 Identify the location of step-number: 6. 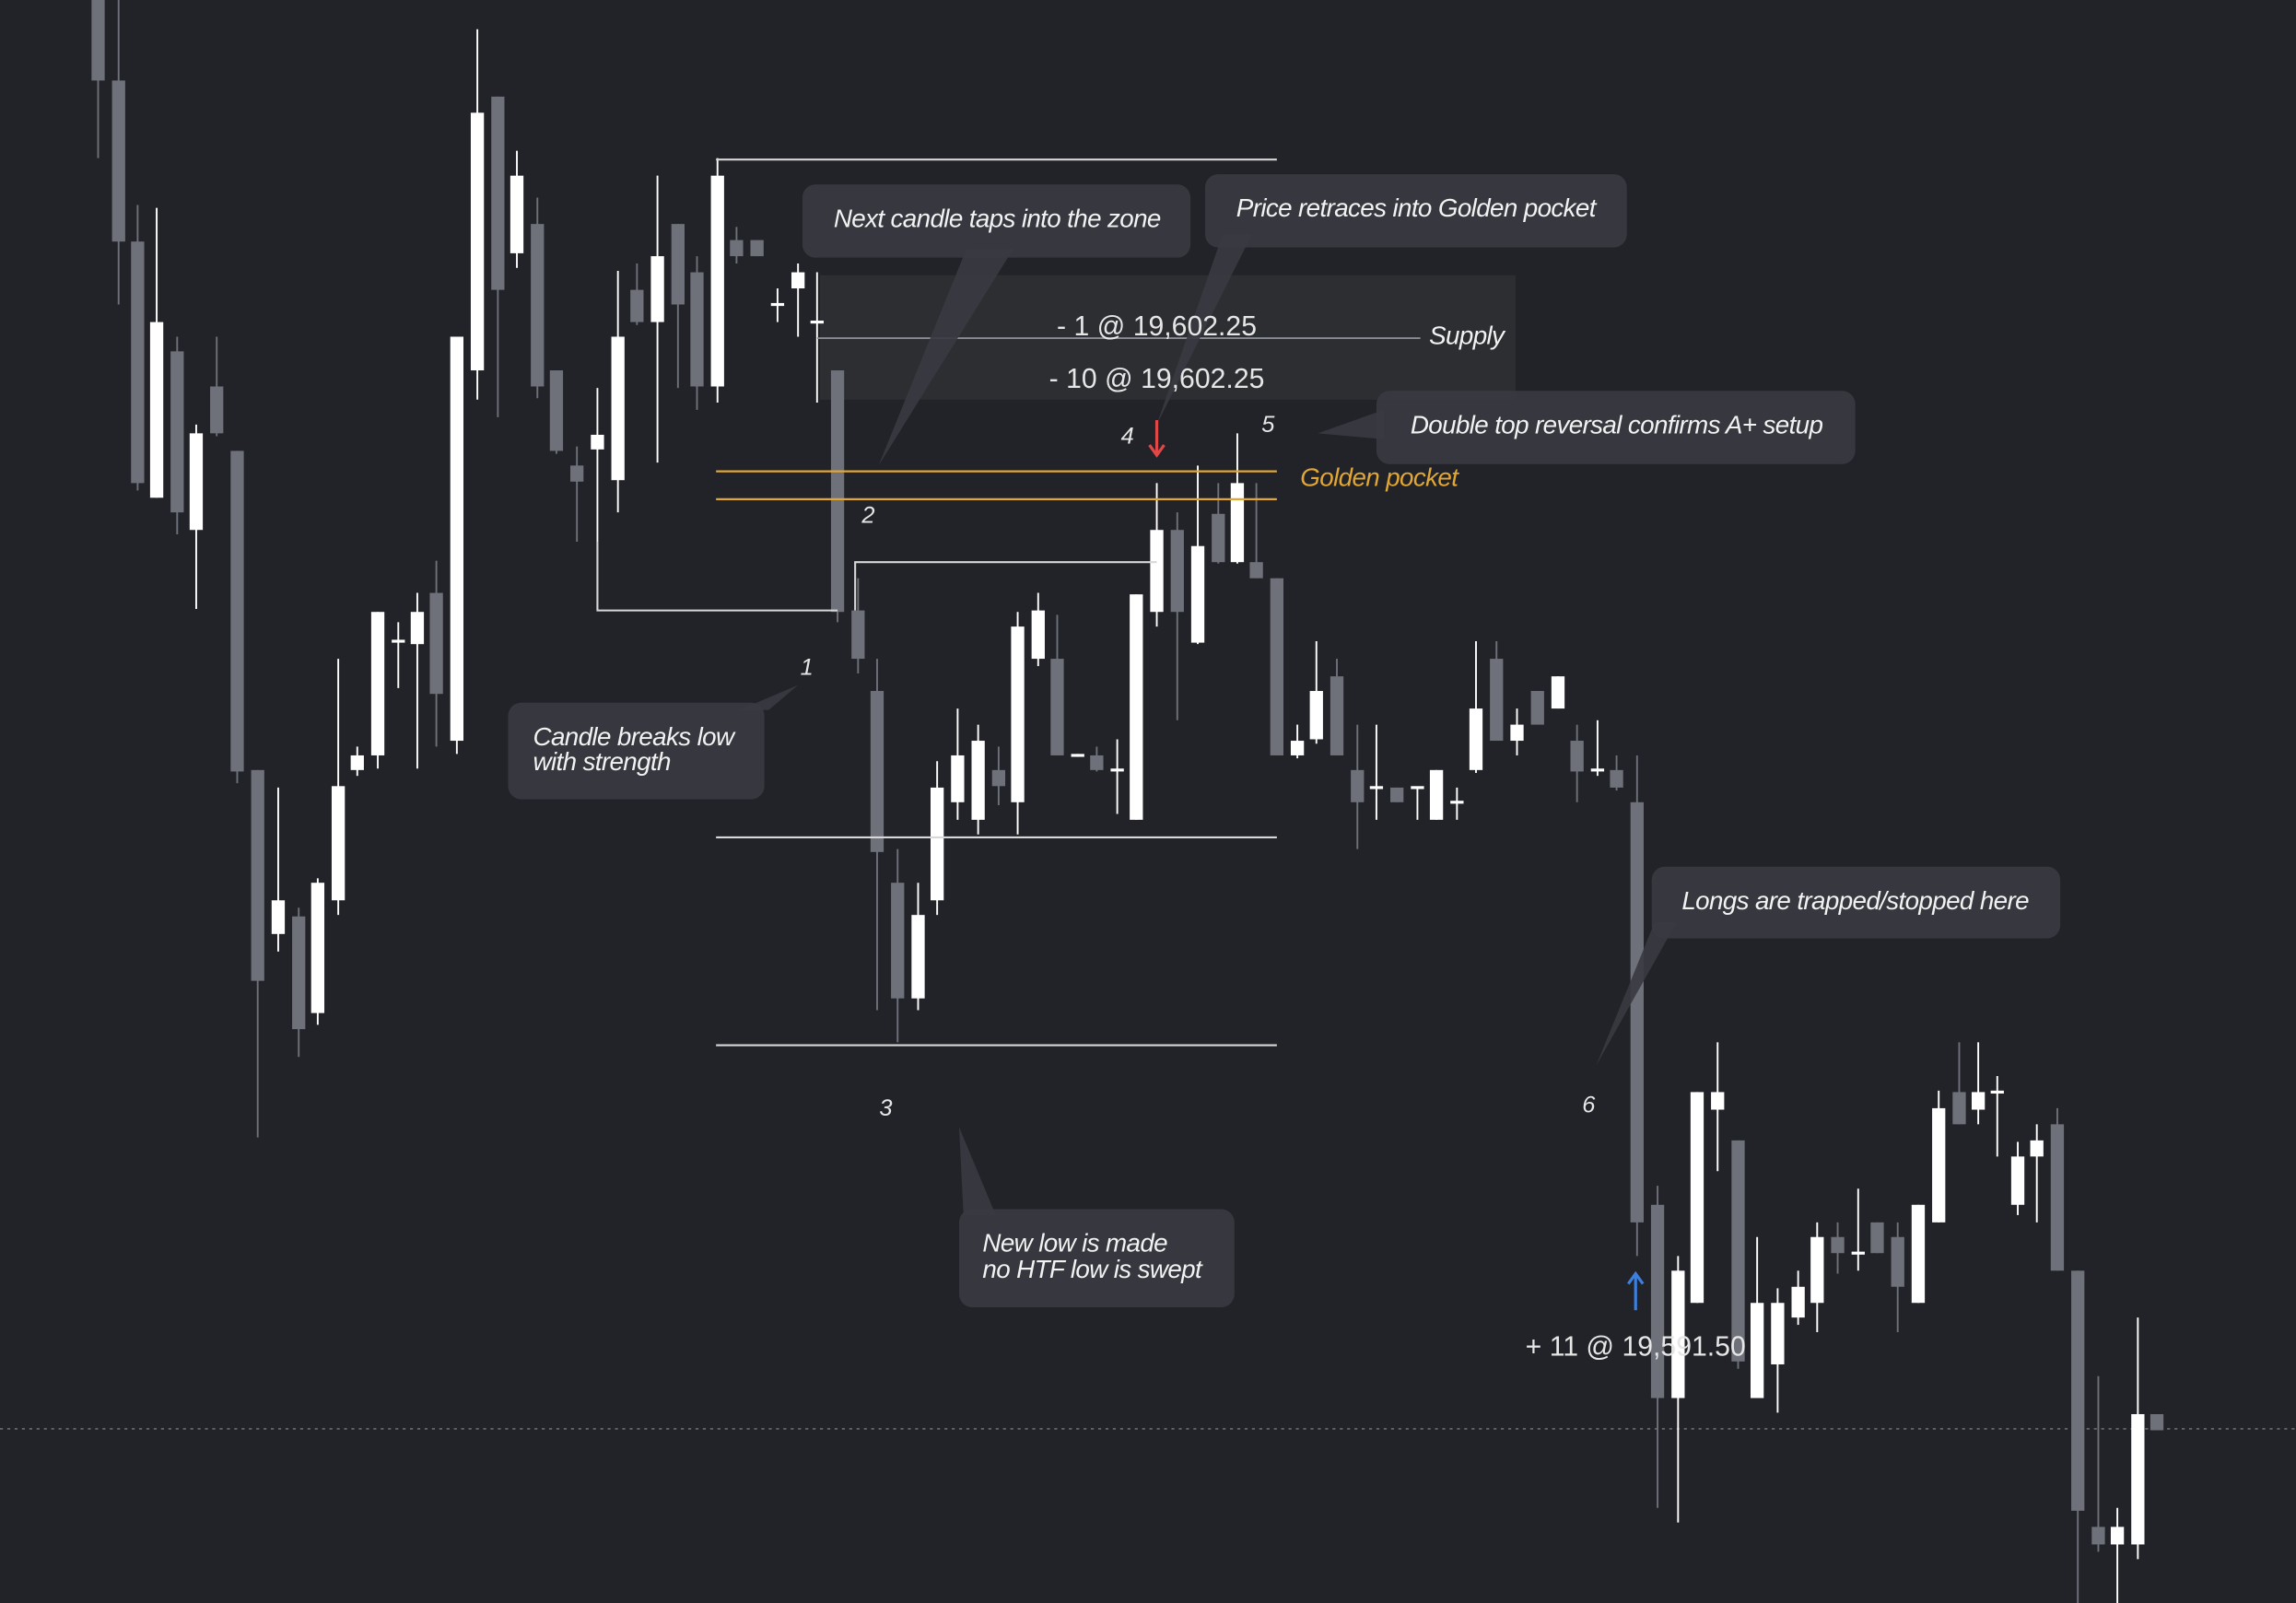
(1589, 1105).